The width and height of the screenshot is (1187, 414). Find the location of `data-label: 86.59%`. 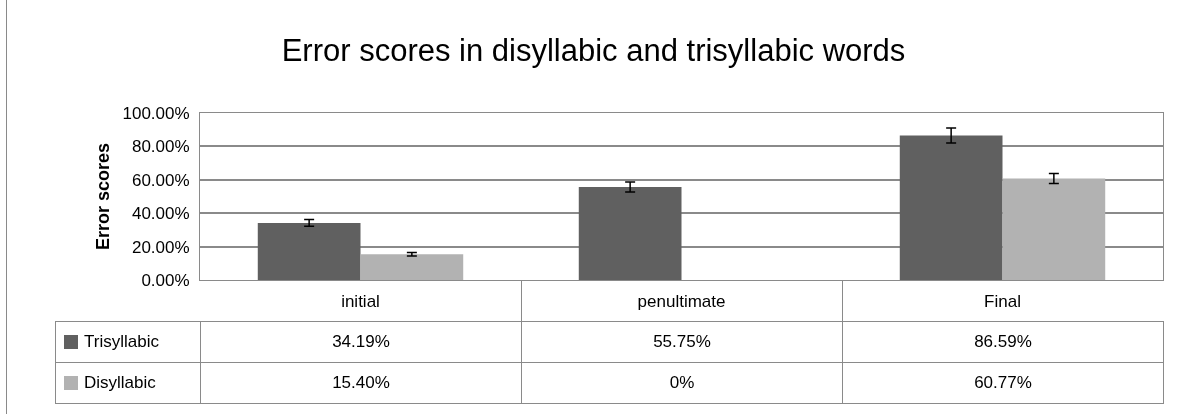

data-label: 86.59% is located at coordinates (1003, 342).